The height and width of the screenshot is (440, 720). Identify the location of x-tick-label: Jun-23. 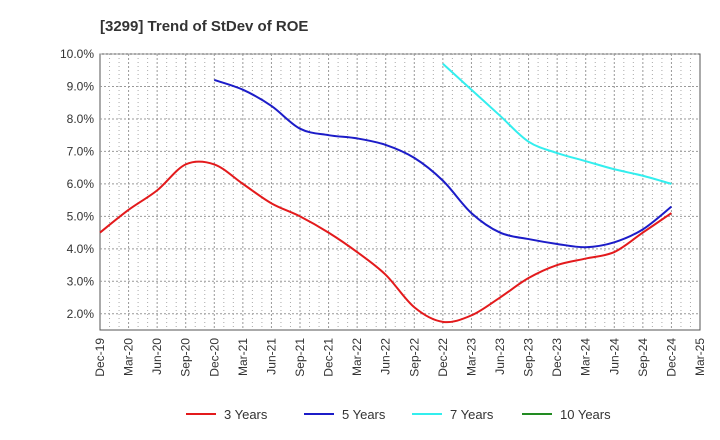
(500, 356).